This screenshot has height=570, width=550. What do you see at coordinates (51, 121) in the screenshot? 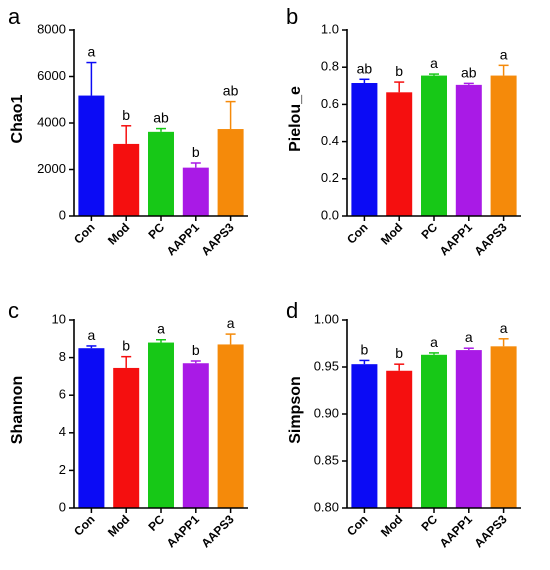
I see `y-tick-label: 4000` at bounding box center [51, 121].